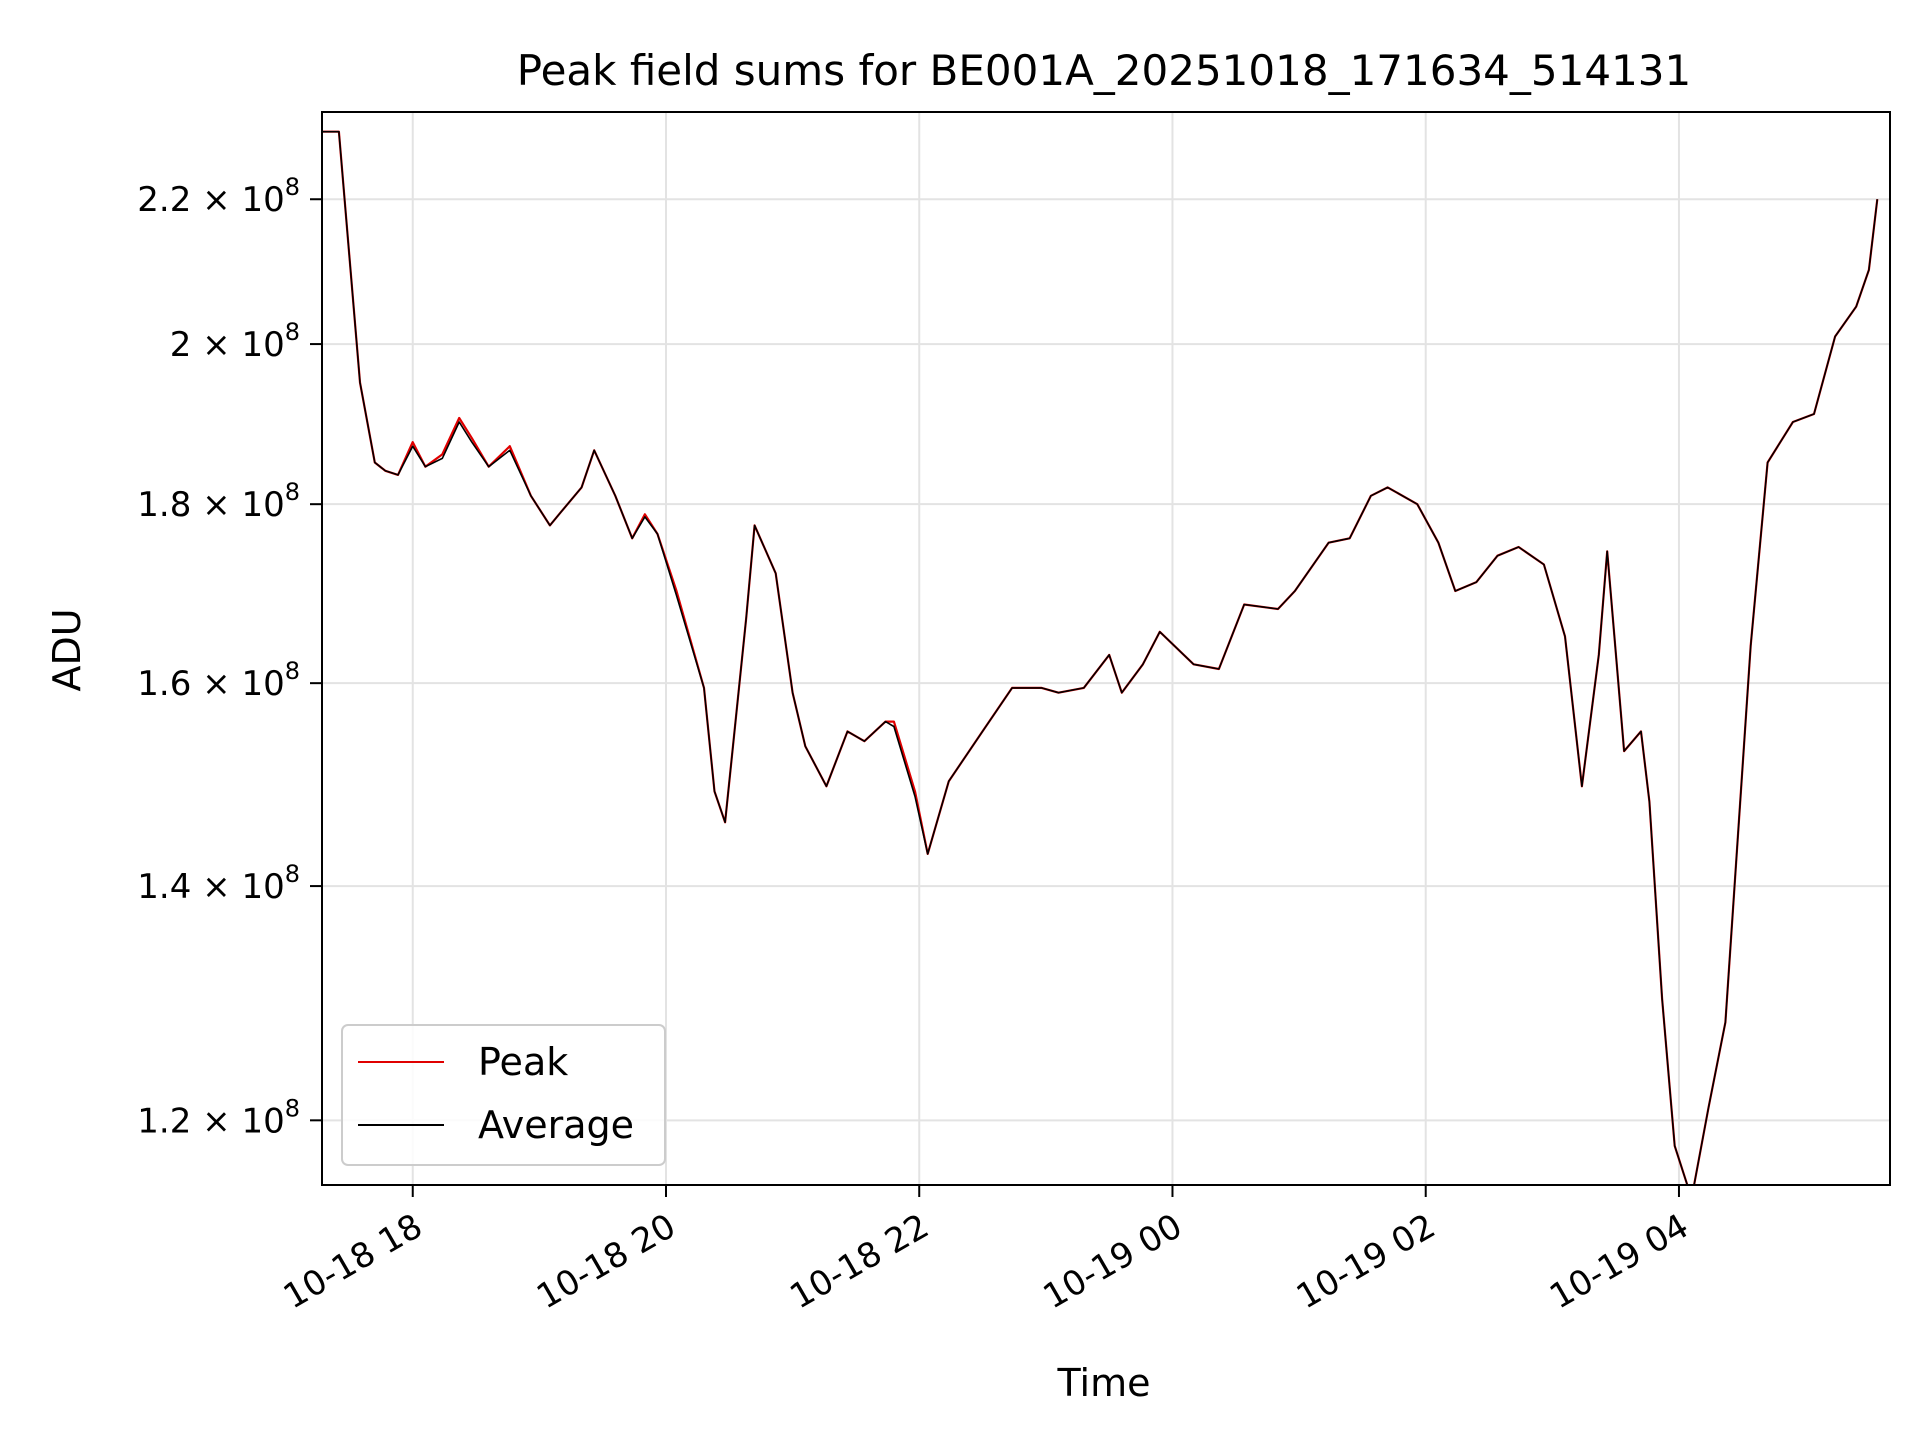  Describe the element at coordinates (523, 1062) in the screenshot. I see `legend-label-peak: Peak` at that location.